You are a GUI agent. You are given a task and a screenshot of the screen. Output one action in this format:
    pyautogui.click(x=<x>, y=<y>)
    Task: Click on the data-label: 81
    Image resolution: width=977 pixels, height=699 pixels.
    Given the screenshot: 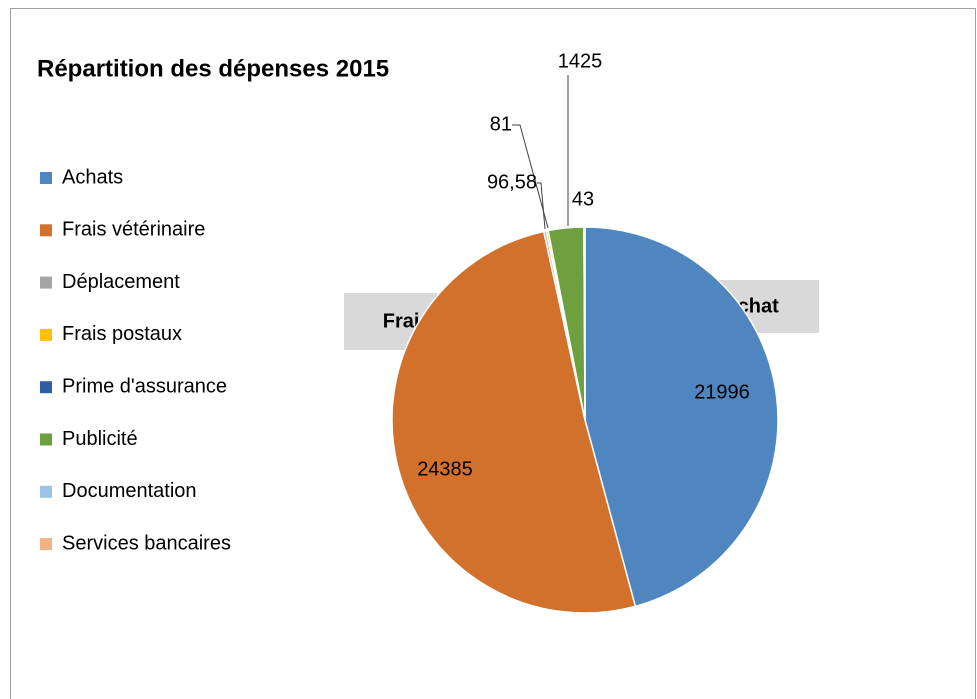 What is the action you would take?
    pyautogui.click(x=501, y=124)
    